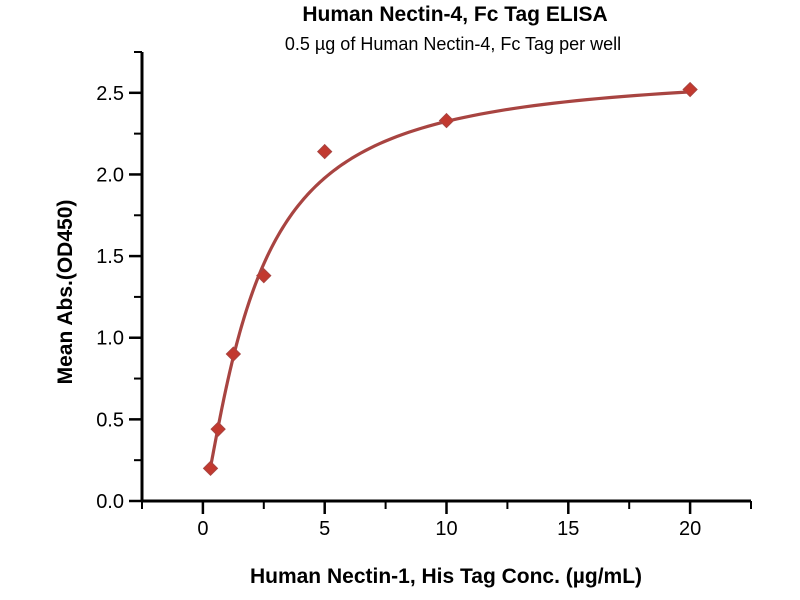 Image resolution: width=800 pixels, height=600 pixels. I want to click on x-axis-label: Human Nectin-1, His Tag Conc. (µg/mL), so click(446, 576).